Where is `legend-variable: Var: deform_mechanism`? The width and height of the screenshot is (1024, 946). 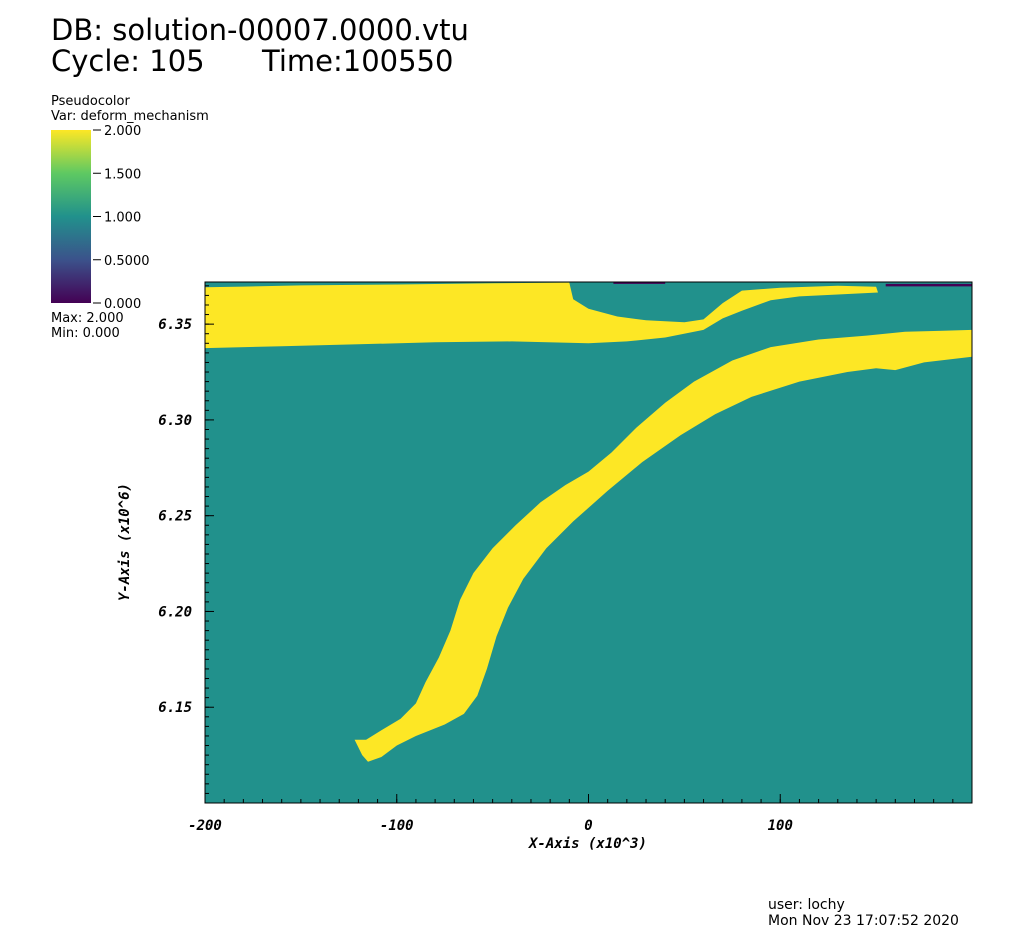 legend-variable: Var: deform_mechanism is located at coordinates (130, 116).